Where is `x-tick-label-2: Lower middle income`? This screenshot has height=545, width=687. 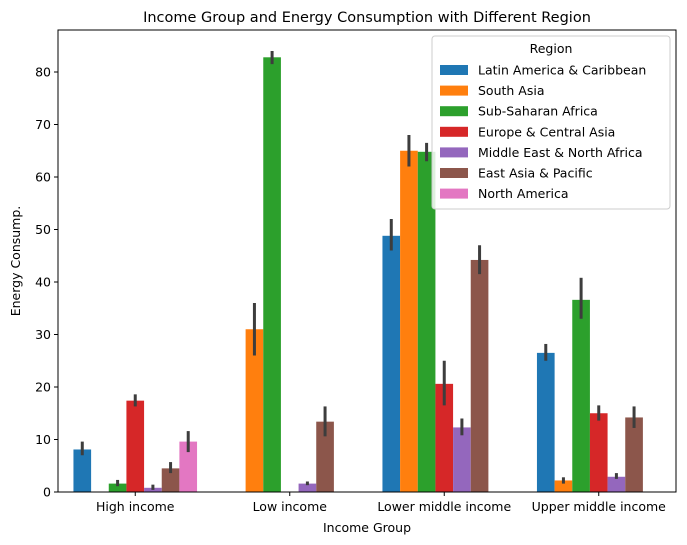
x-tick-label-2: Lower middle income is located at coordinates (444, 506).